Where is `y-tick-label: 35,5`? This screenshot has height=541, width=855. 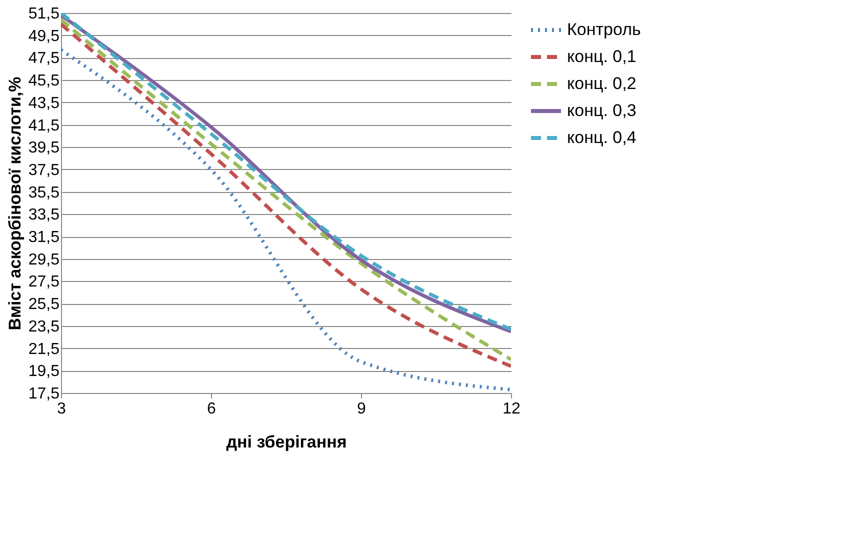
y-tick-label: 35,5 is located at coordinates (44, 193).